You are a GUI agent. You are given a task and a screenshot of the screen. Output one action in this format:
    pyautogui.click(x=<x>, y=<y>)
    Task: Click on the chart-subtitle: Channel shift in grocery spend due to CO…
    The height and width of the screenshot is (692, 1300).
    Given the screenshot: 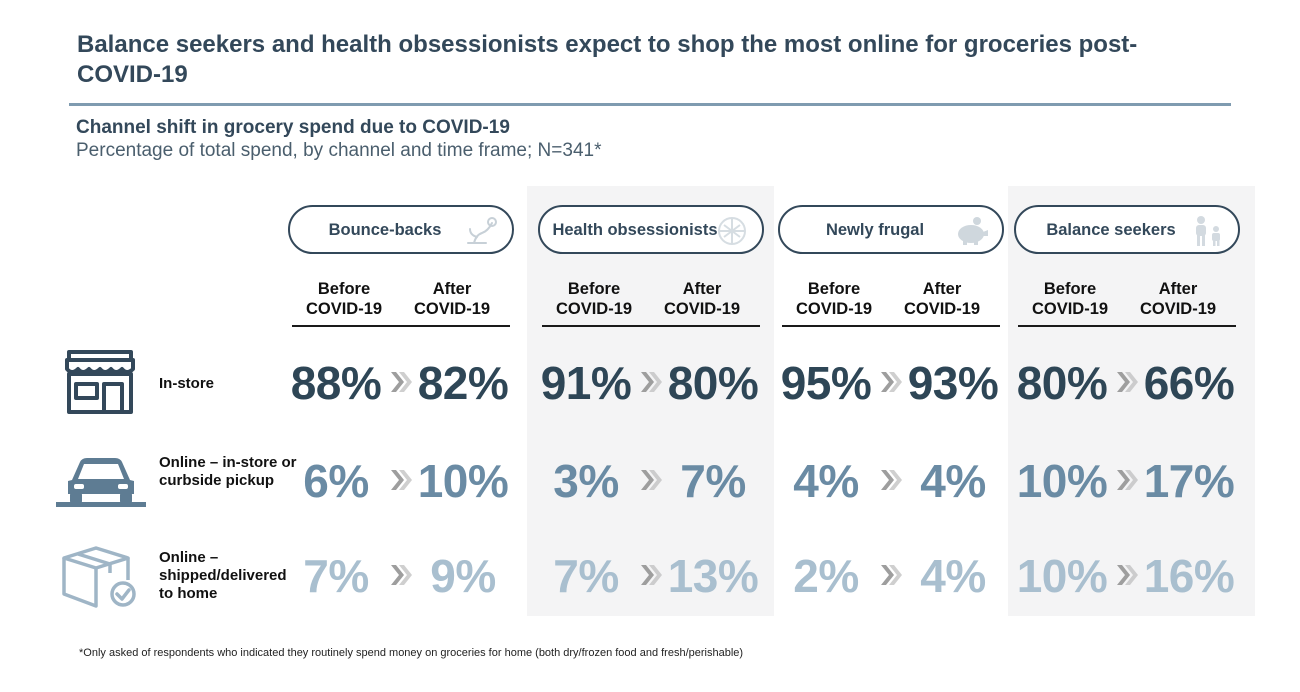 What is the action you would take?
    pyautogui.click(x=293, y=127)
    